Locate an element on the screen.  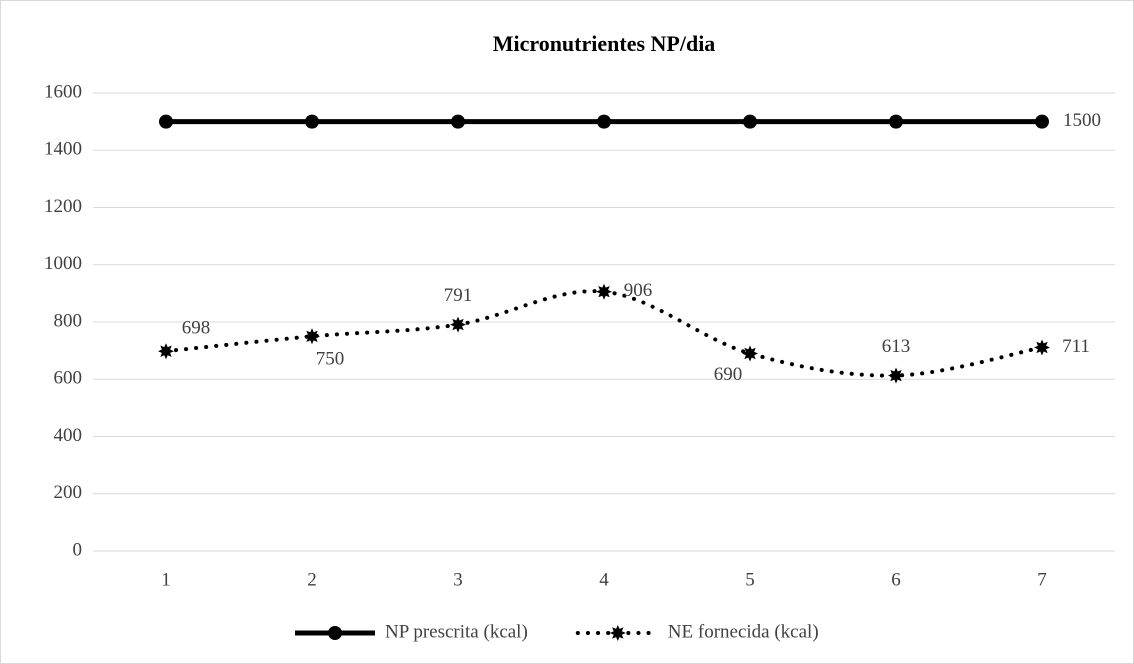
y-tick-label: 1200 is located at coordinates (63, 206).